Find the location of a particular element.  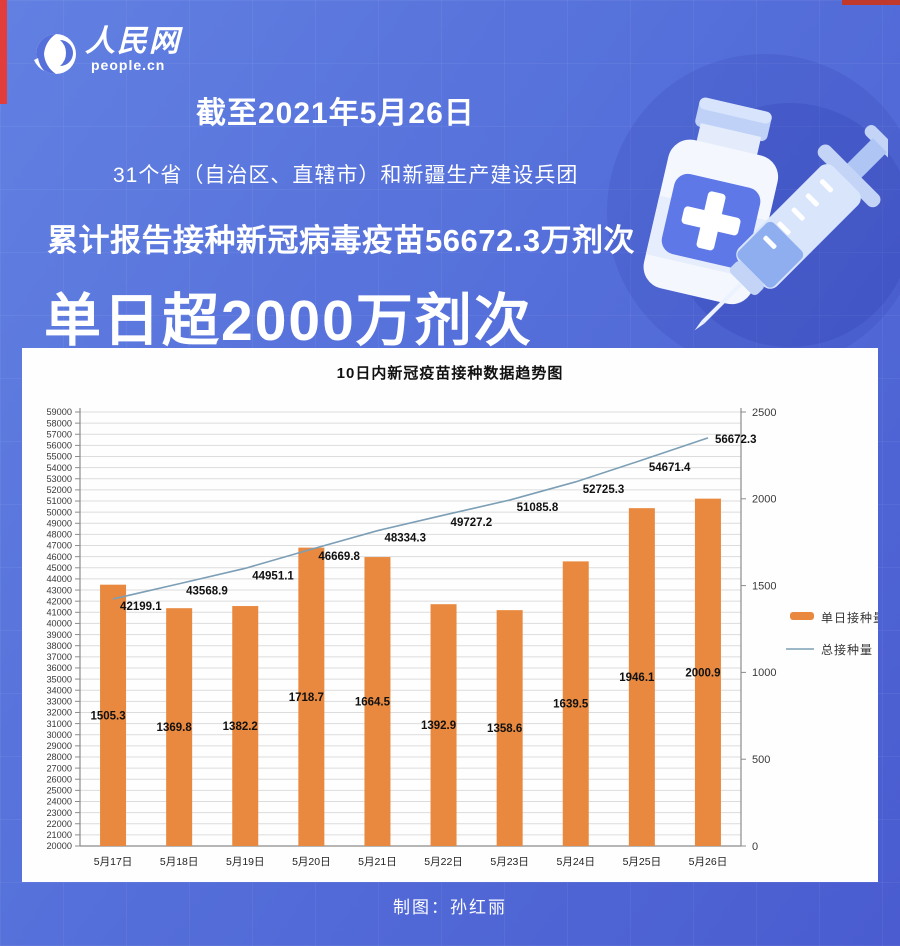

bar-value-label: 1718.7 is located at coordinates (306, 698).